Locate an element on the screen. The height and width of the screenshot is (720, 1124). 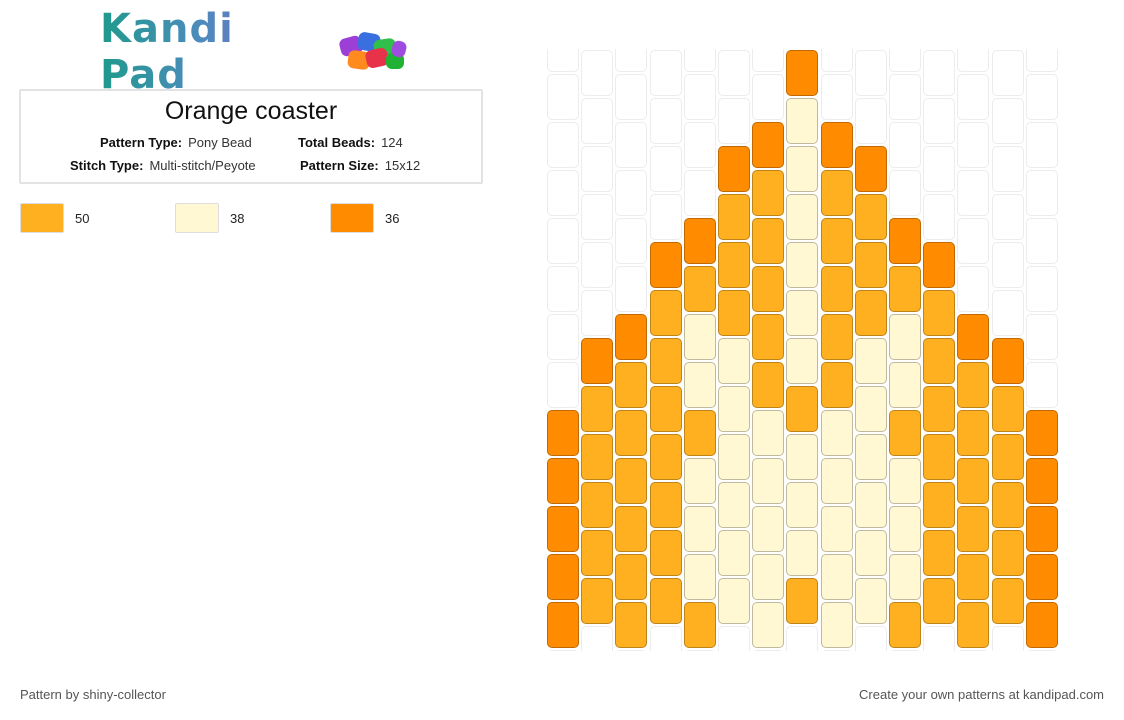
total-beads: Total Beads: 124 is located at coordinates (350, 142).